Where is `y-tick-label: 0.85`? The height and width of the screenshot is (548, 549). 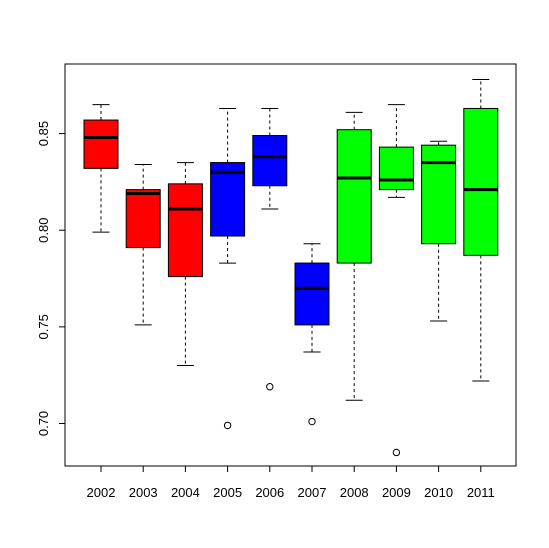
y-tick-label: 0.85 is located at coordinates (43, 133).